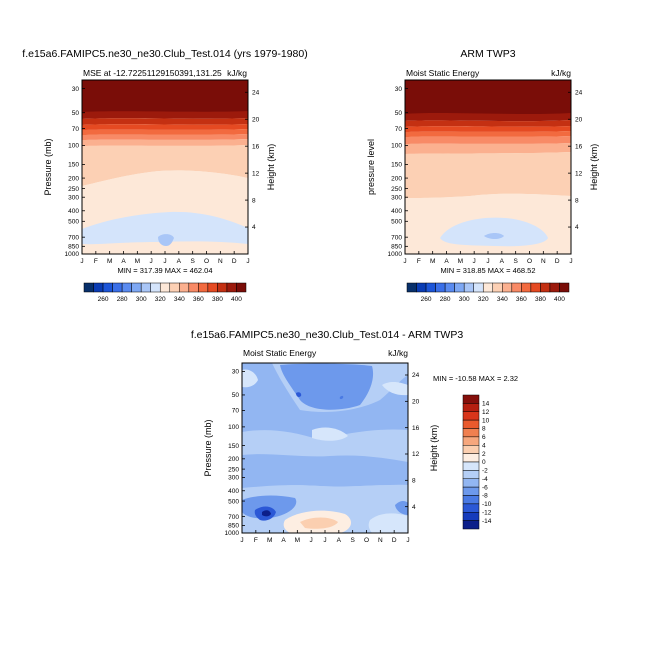 This screenshot has height=659, width=654. I want to click on colorbar-label: 300, so click(141, 299).